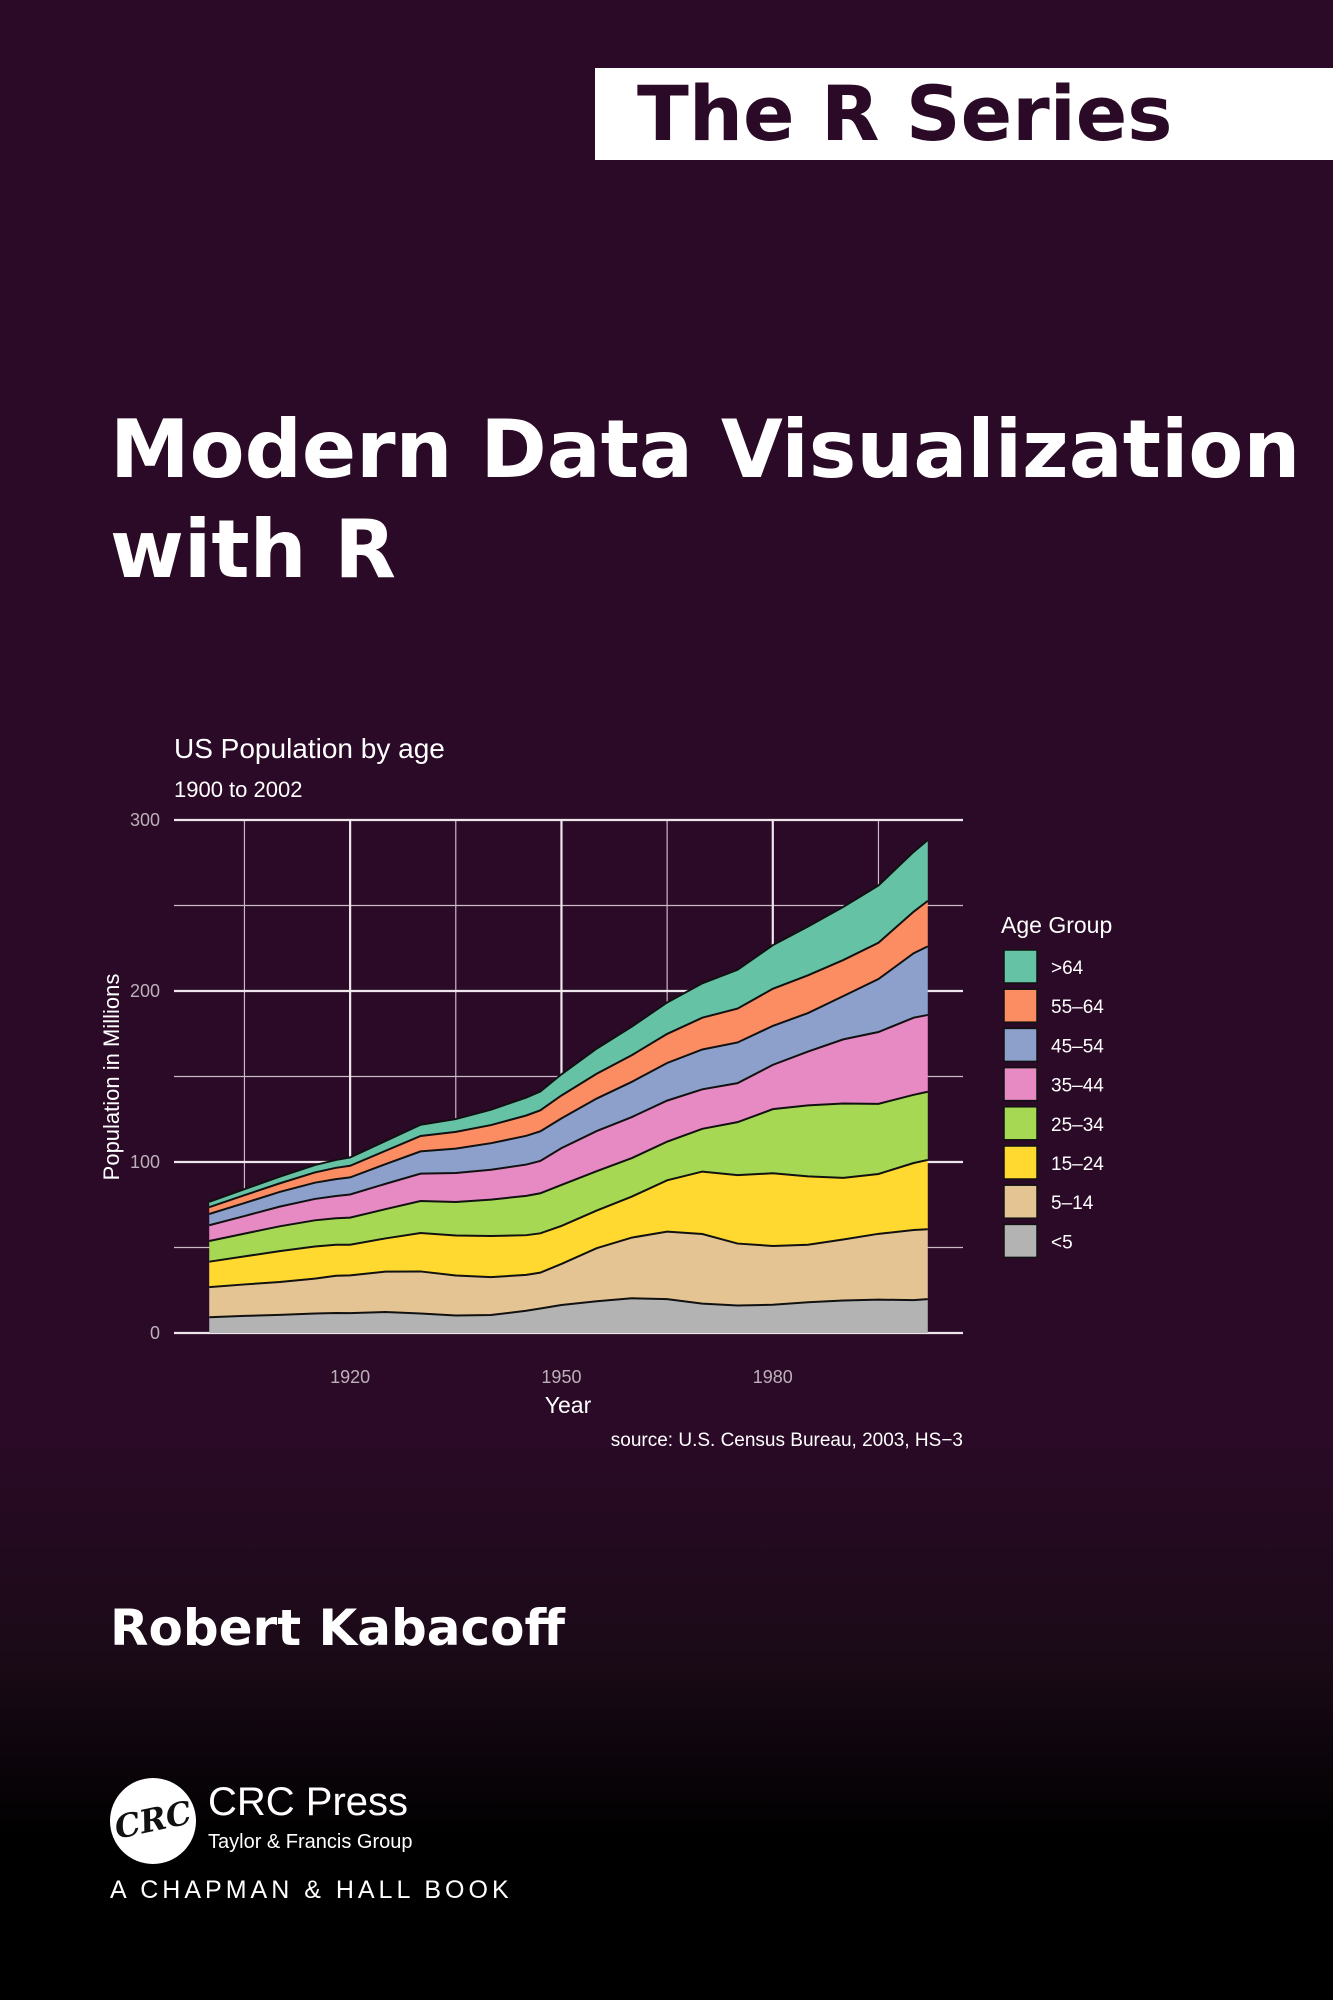 This screenshot has height=2000, width=1333. I want to click on area-35–44, so click(568, 1128).